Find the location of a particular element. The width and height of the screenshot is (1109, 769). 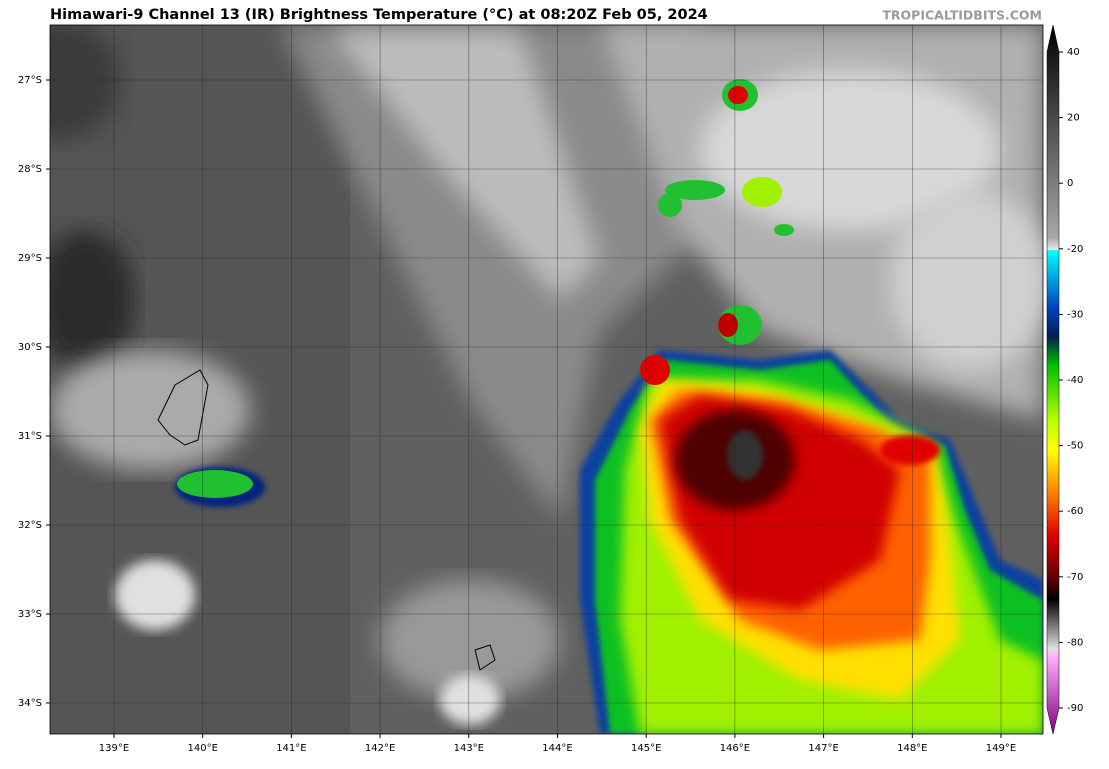

lat-label: 33°S is located at coordinates (30, 614).